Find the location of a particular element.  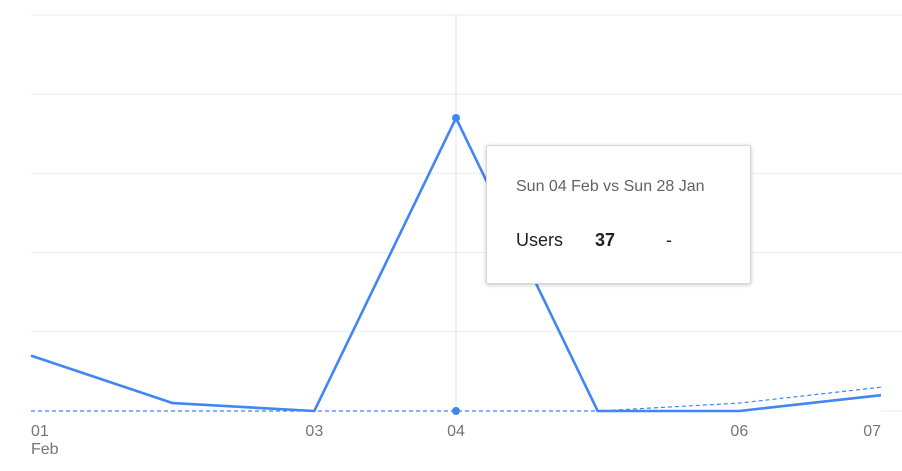

x-tick-label: 04 is located at coordinates (456, 431).